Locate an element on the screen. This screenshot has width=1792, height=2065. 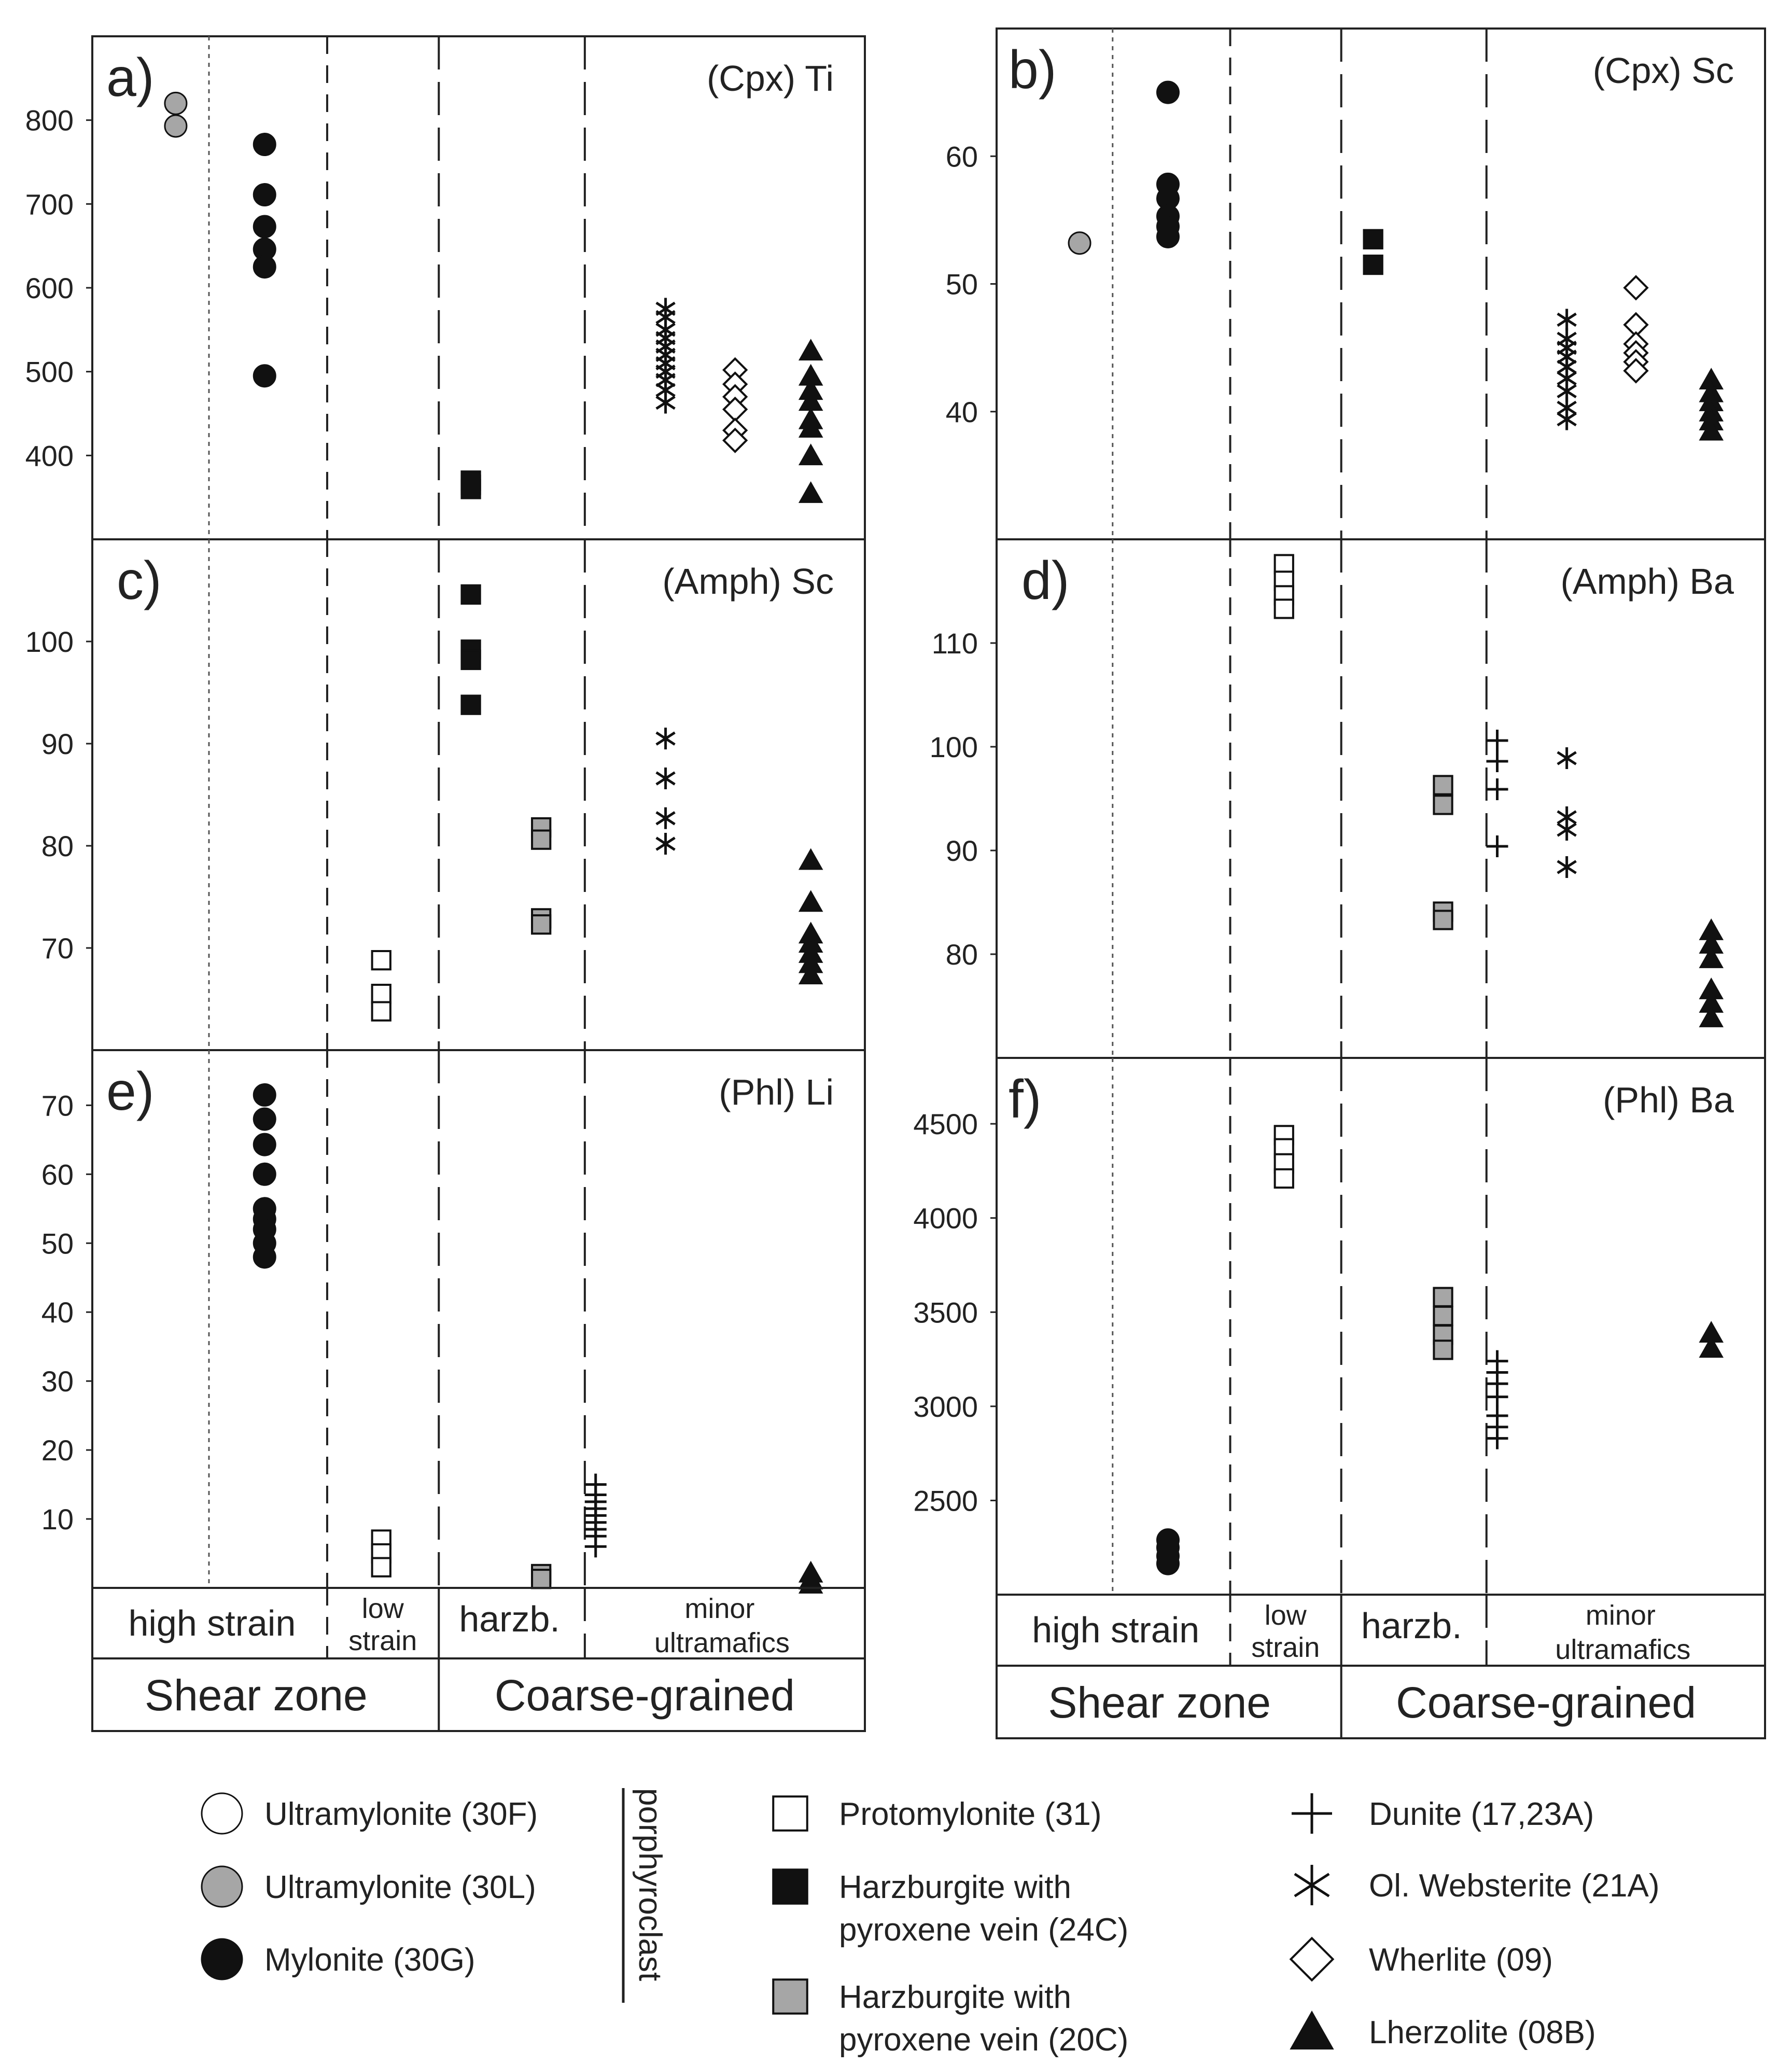
y-tick-label: 50 is located at coordinates (962, 284).